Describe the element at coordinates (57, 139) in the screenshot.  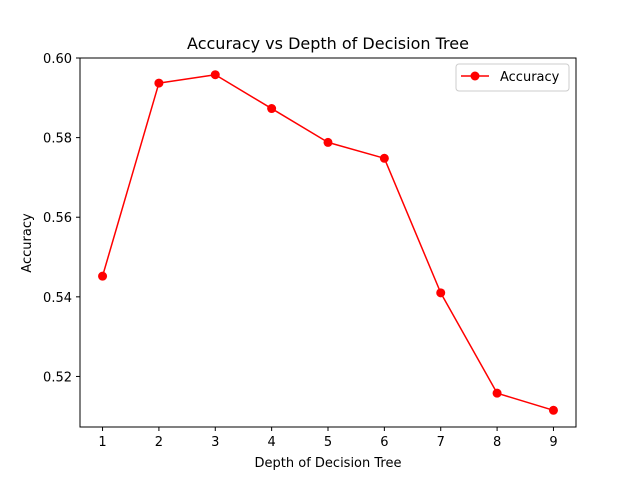
I see `y-tick-label: 0.58` at that location.